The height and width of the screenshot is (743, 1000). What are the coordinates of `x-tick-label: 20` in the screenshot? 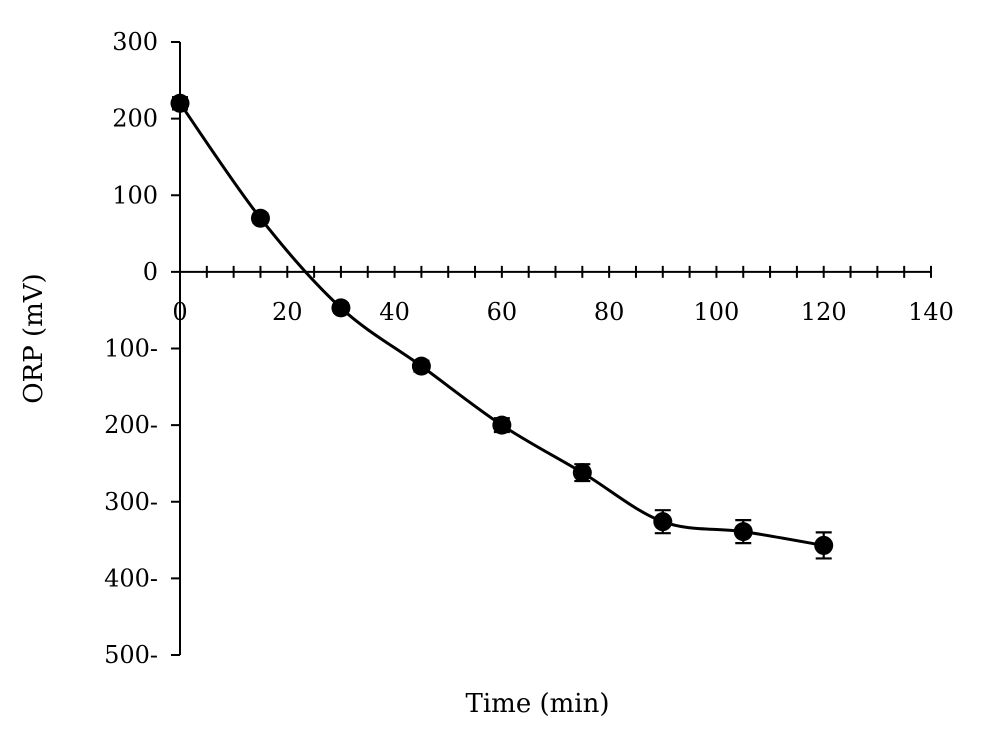 It's located at (287, 312).